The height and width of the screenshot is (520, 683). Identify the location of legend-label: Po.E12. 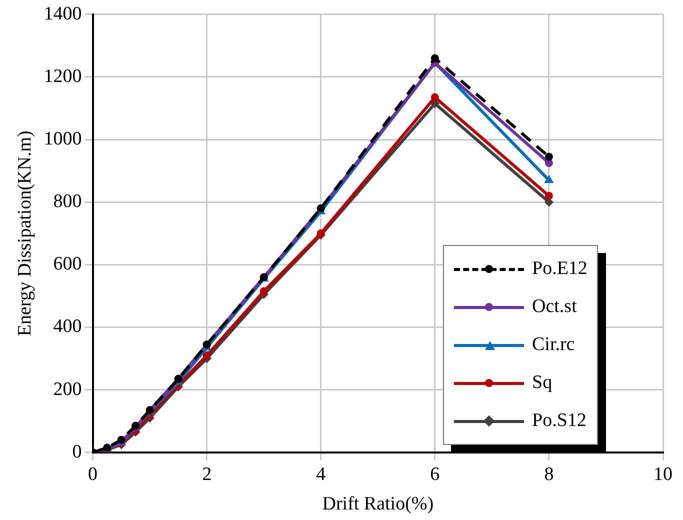
(560, 269).